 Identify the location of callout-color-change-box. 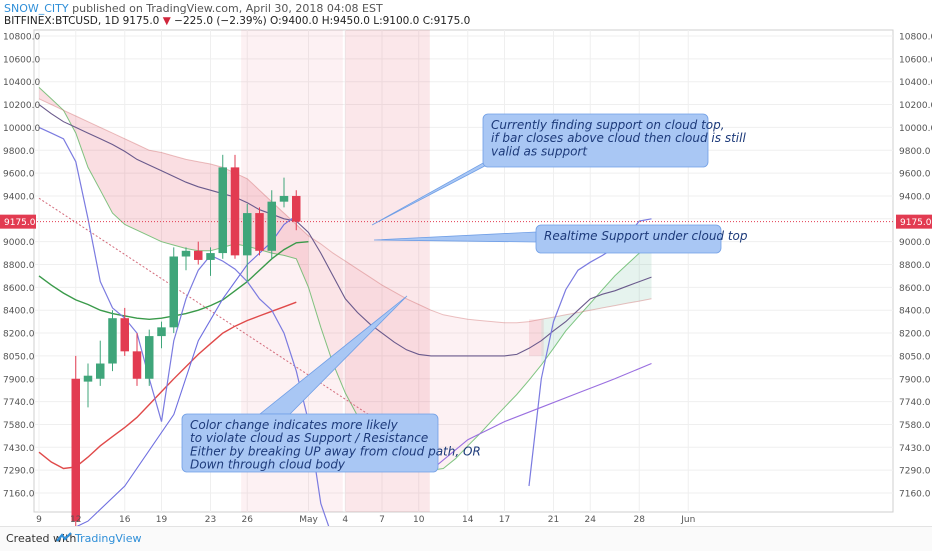
(310, 443).